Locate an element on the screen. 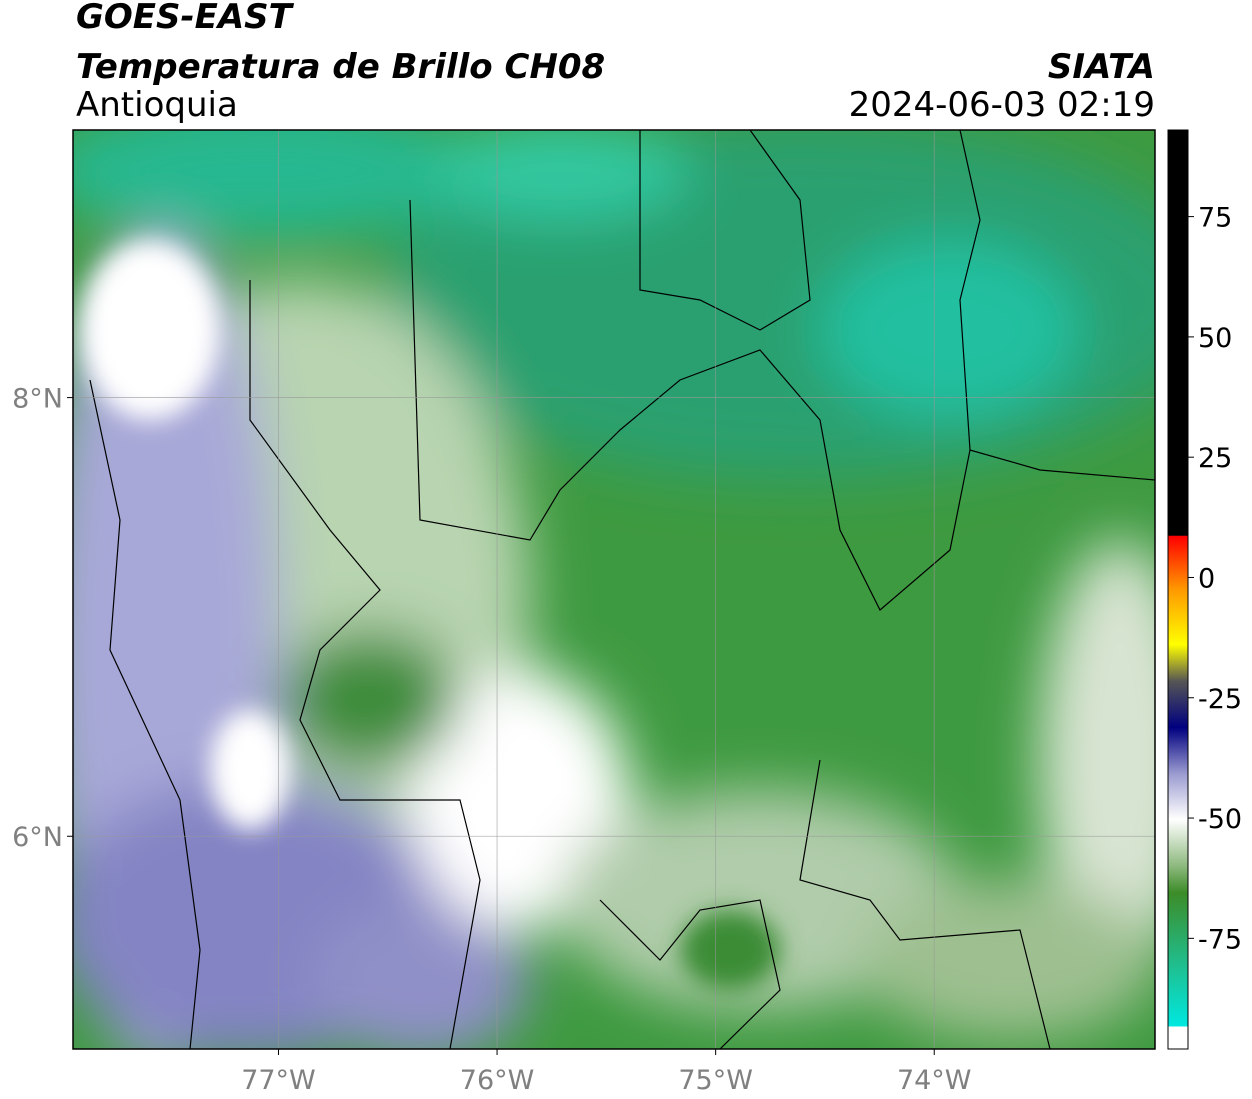  y-tick-label: 8°N is located at coordinates (37, 399).